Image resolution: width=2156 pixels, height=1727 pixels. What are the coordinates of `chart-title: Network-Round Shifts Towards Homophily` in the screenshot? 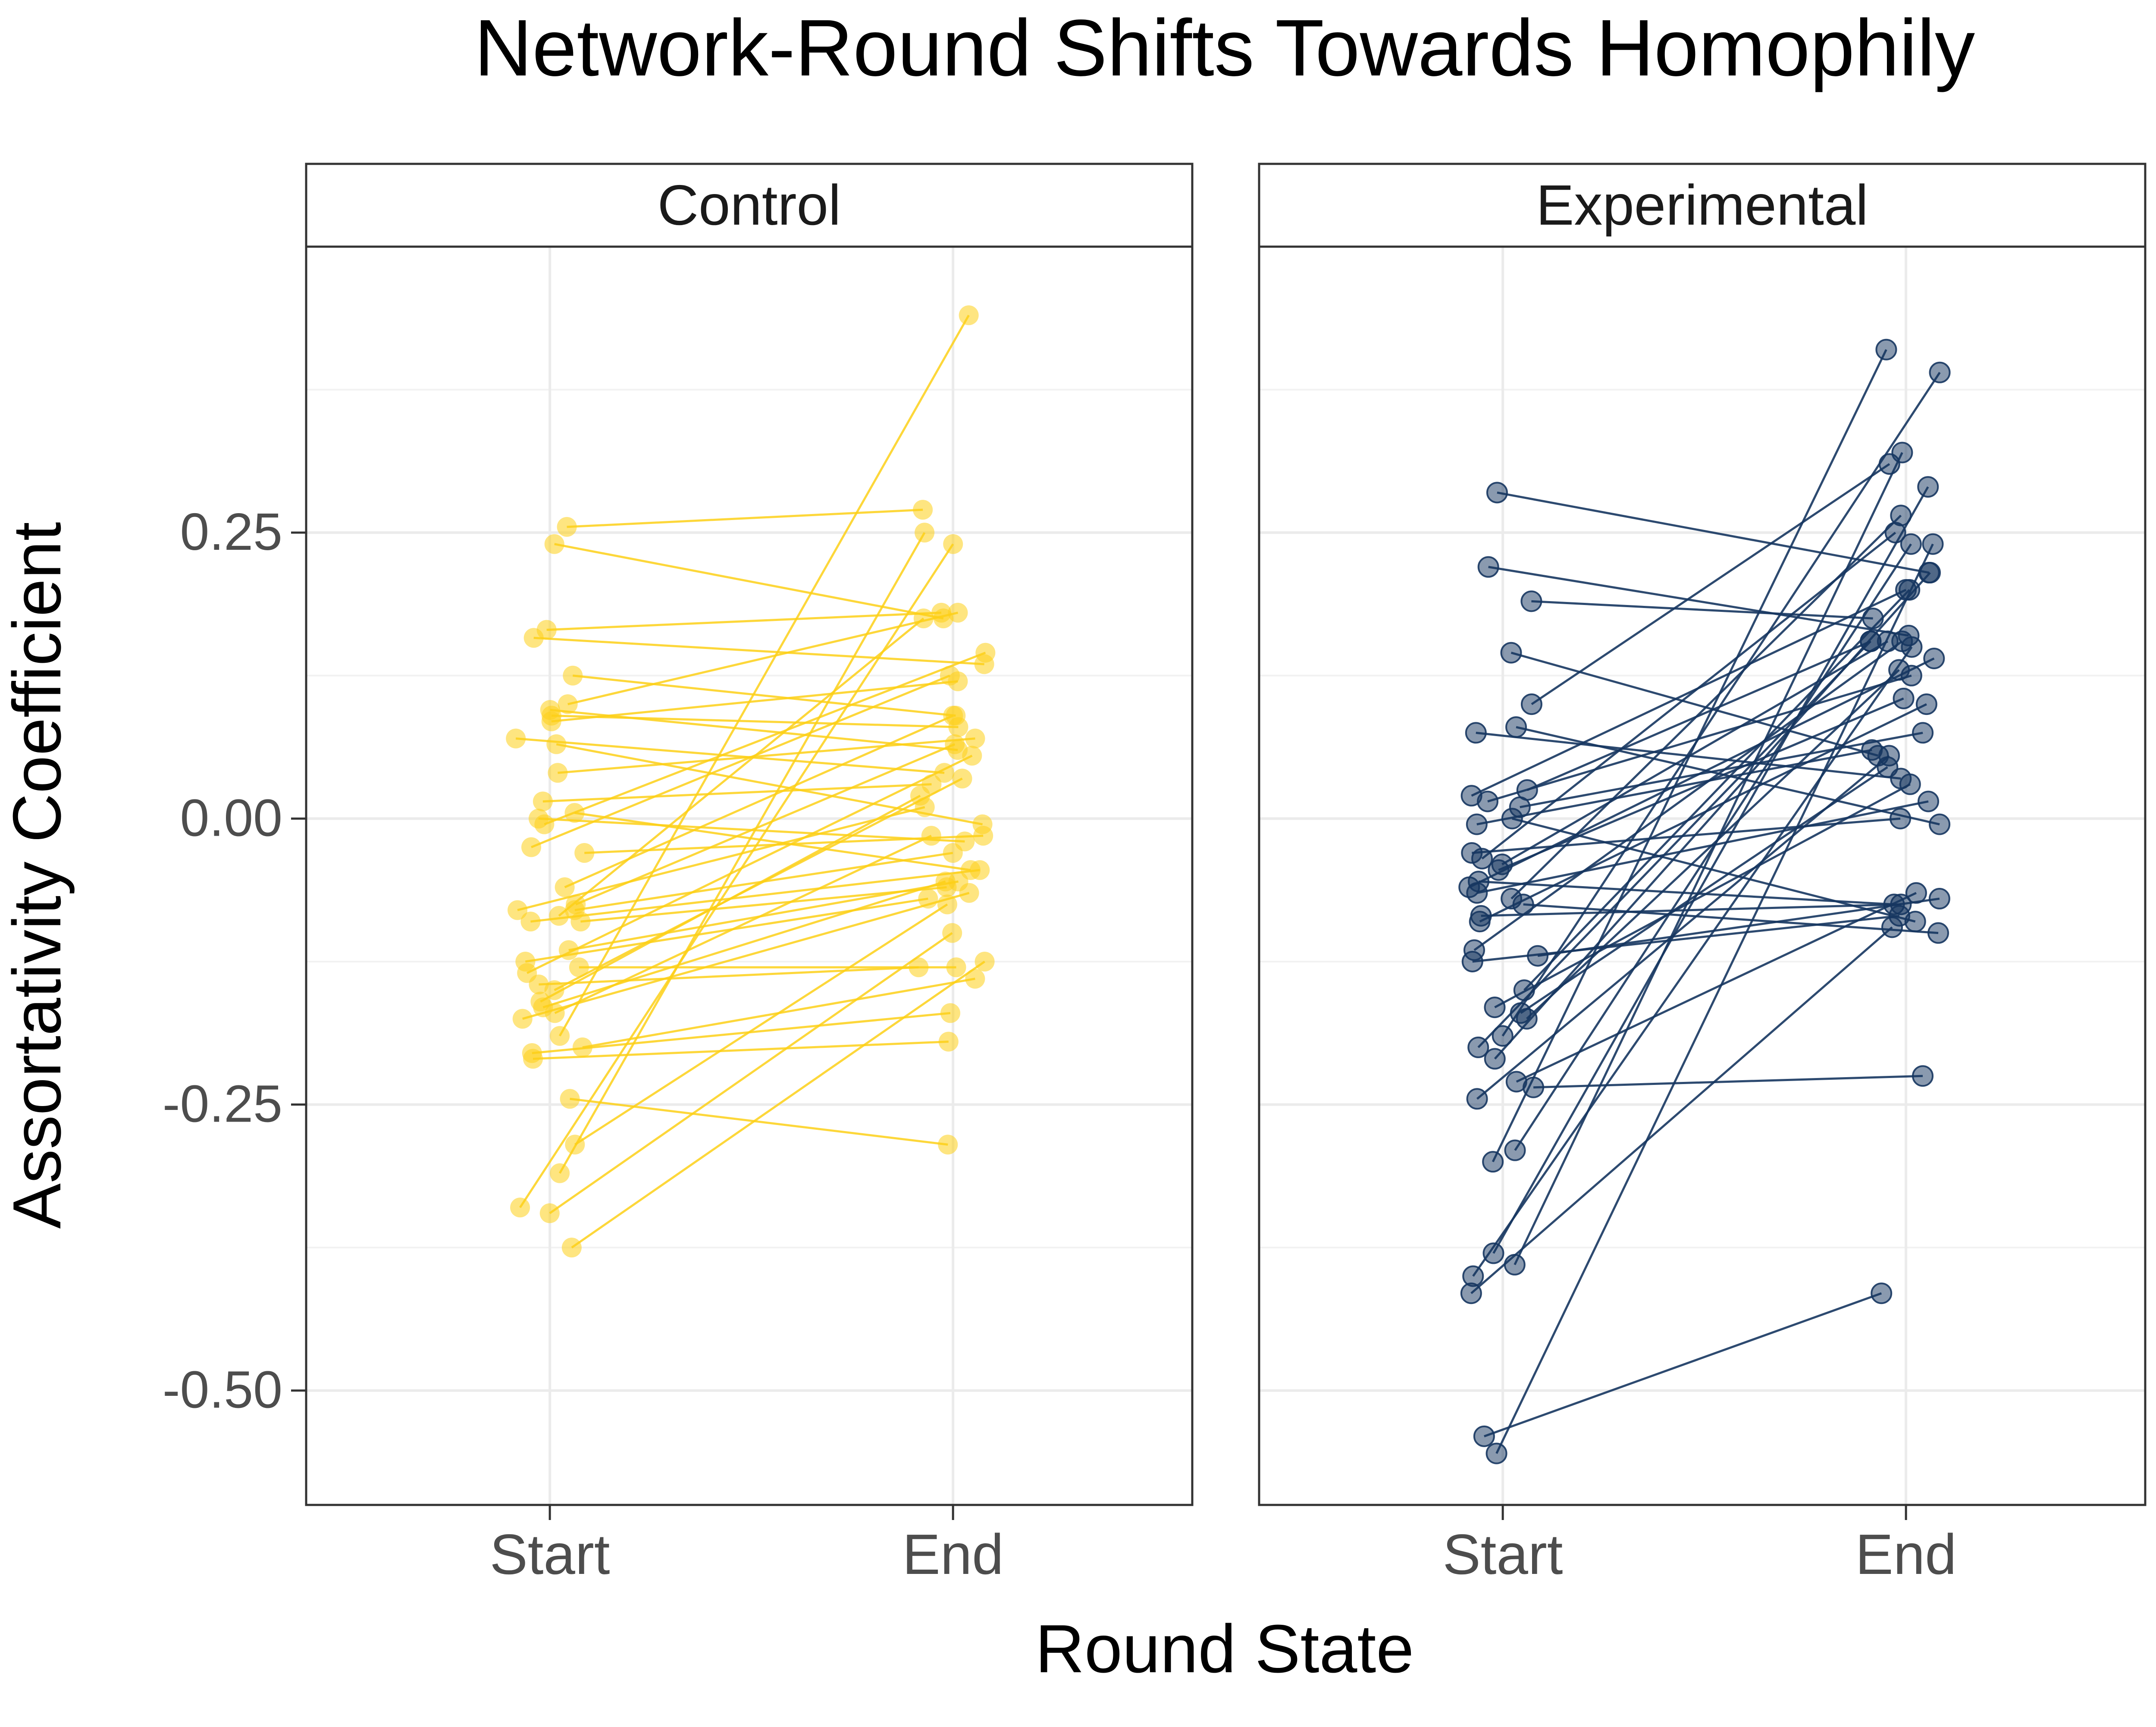 It's located at (1224, 48).